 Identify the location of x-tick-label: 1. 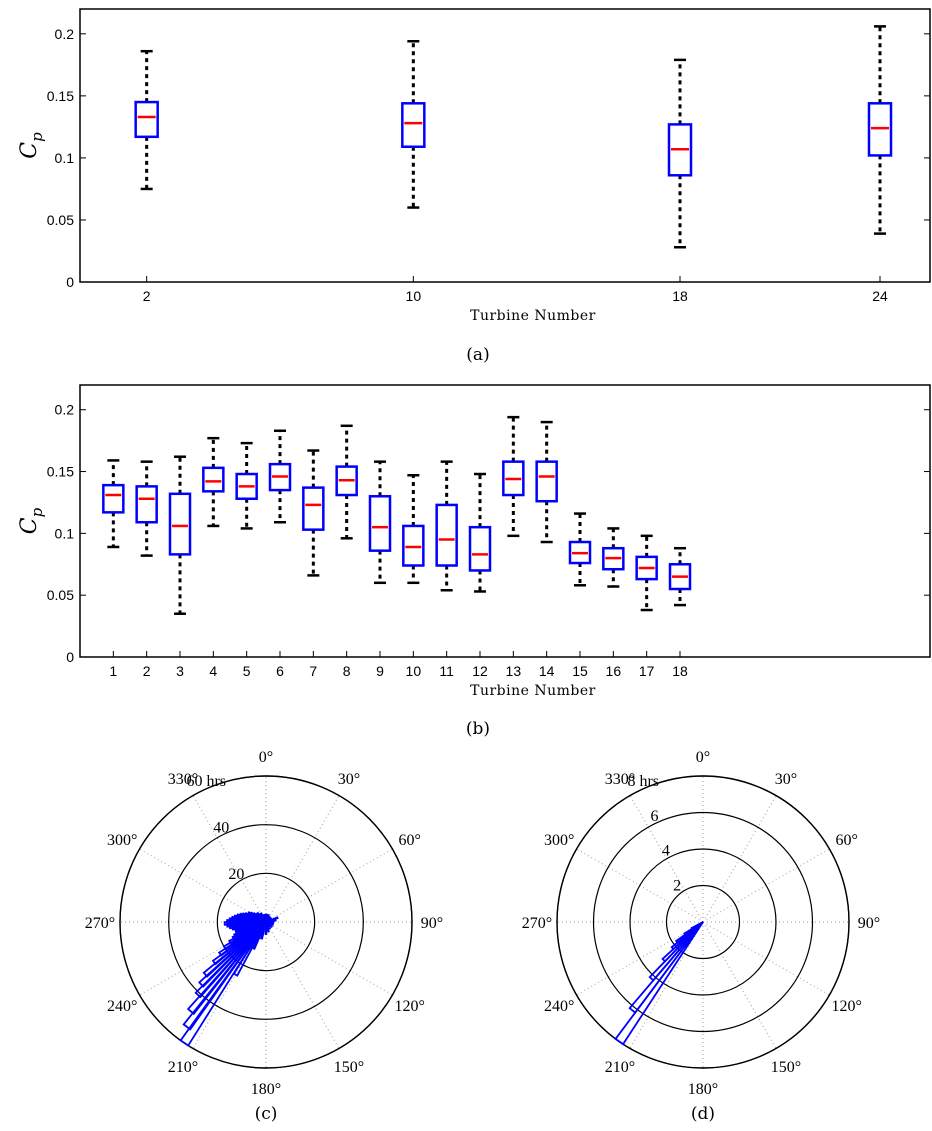
(113, 671).